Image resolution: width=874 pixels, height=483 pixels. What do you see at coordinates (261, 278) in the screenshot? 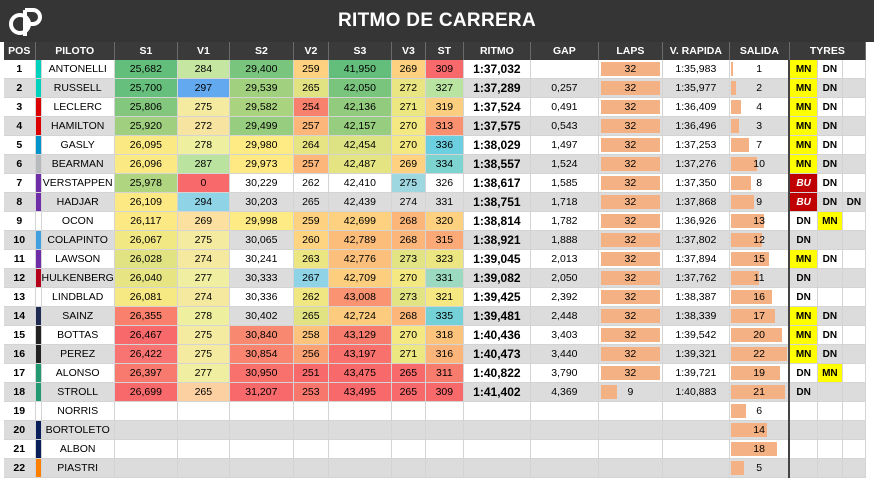
I see `s2-cell: 30,333` at bounding box center [261, 278].